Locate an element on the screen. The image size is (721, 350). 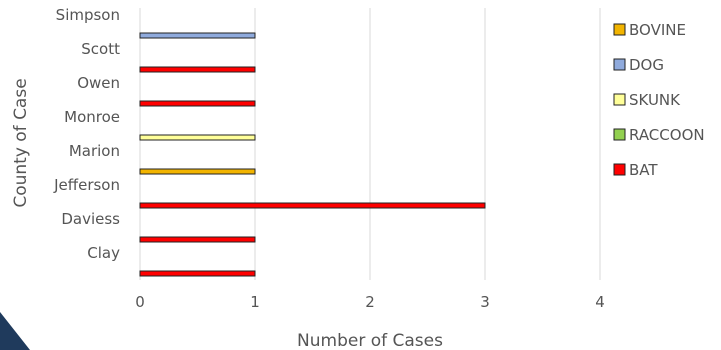
x-tick-label-1: 1 is located at coordinates (255, 302).